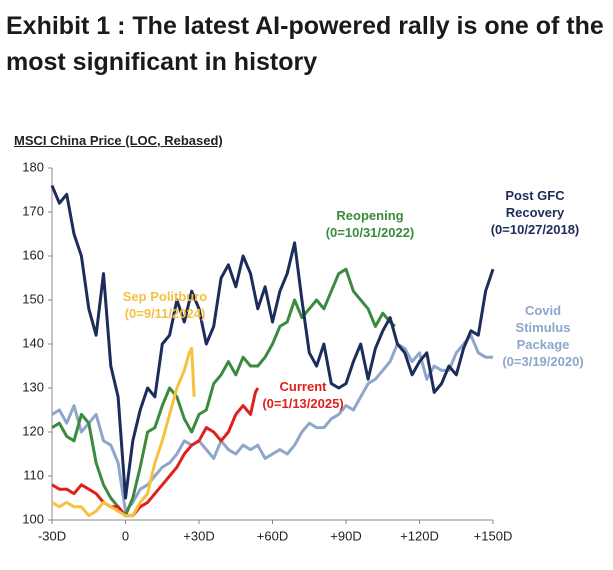  Describe the element at coordinates (33, 298) in the screenshot. I see `y-tick-label: 150` at that location.